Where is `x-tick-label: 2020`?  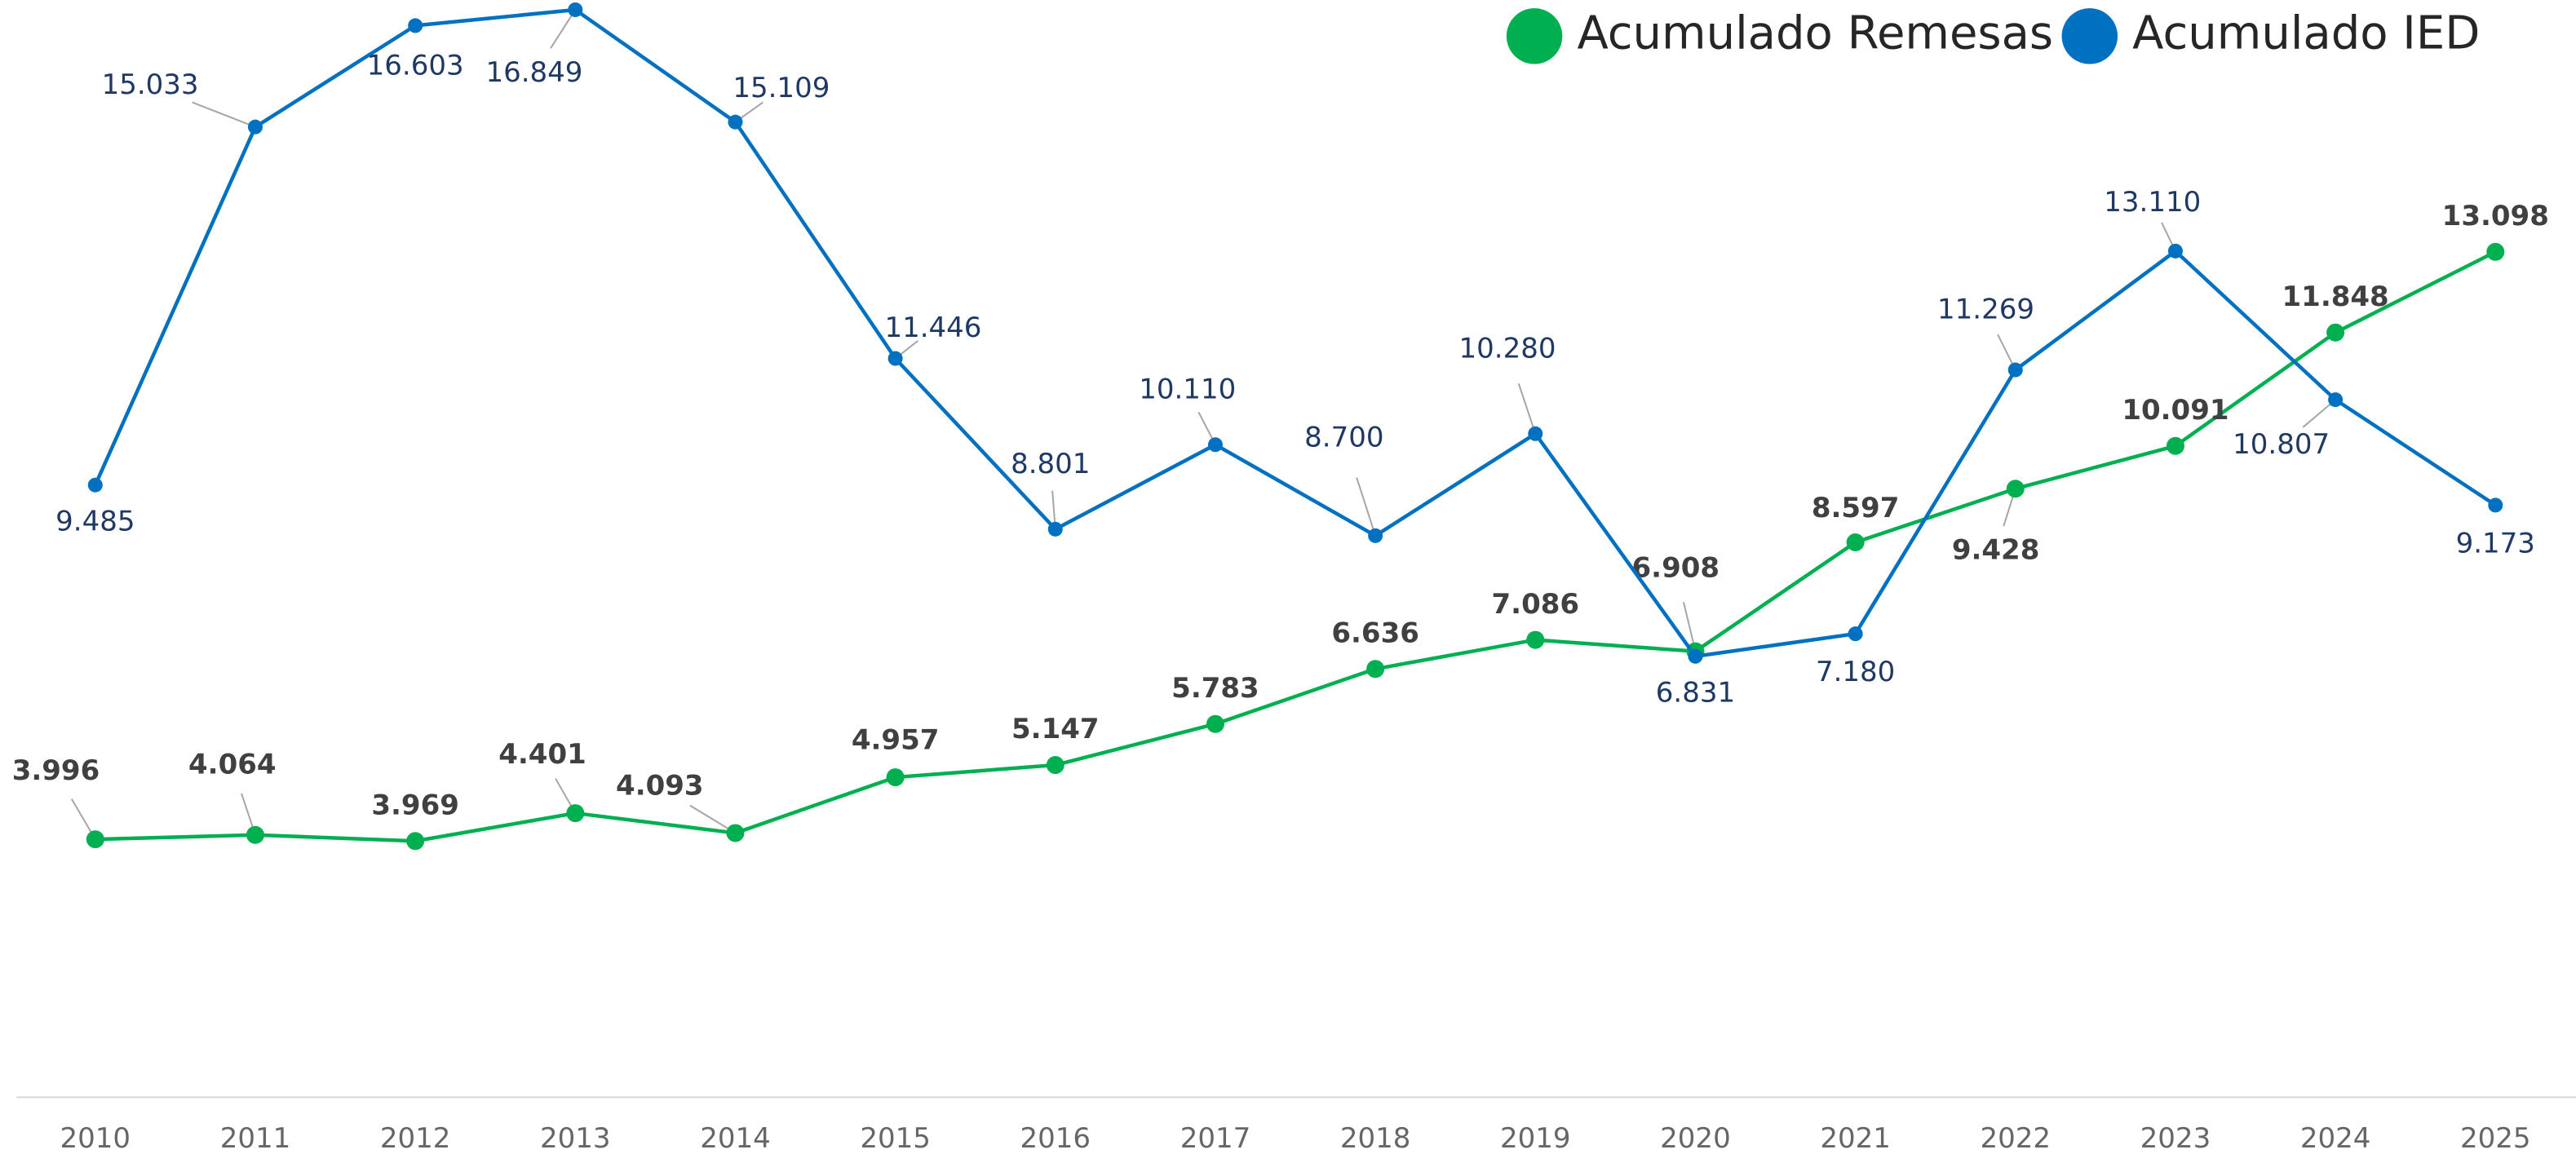
x-tick-label: 2020 is located at coordinates (1695, 1138).